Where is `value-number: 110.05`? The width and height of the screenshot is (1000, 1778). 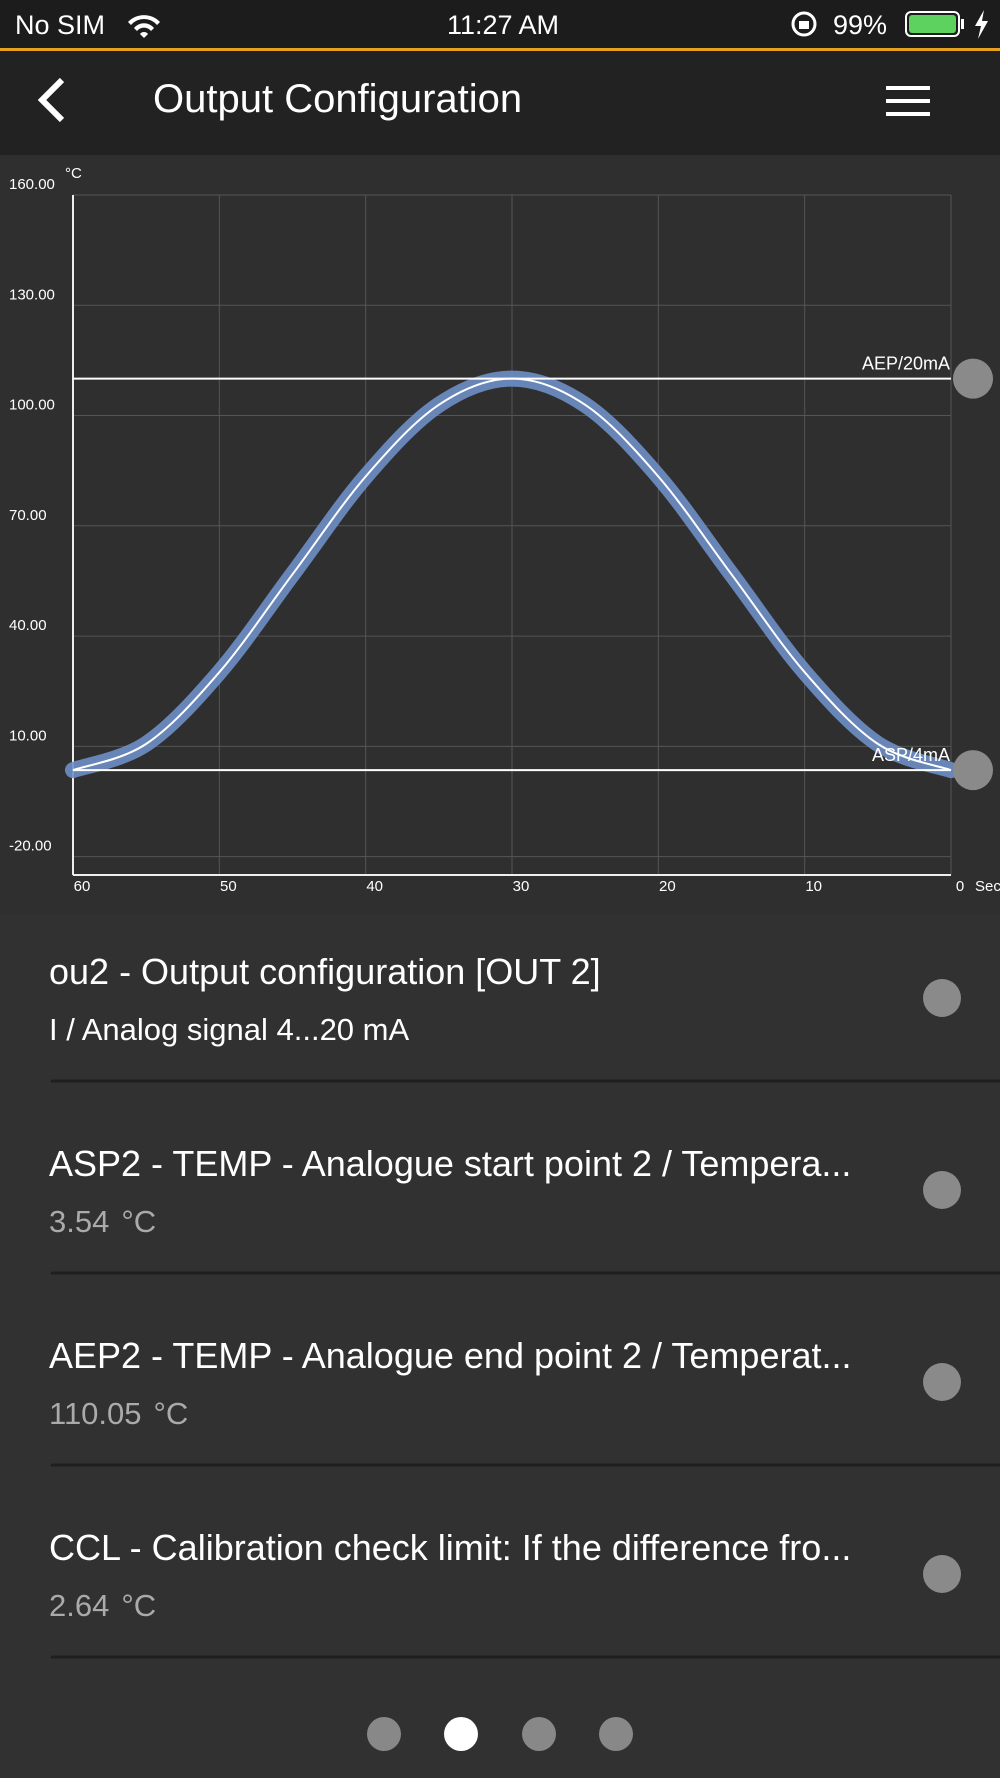 value-number: 110.05 is located at coordinates (95, 1413).